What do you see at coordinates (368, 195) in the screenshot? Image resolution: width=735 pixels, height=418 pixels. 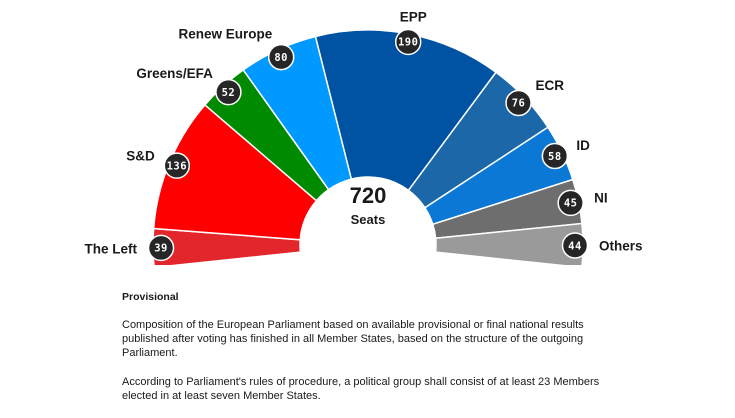 I see `total-seats-value: 720` at bounding box center [368, 195].